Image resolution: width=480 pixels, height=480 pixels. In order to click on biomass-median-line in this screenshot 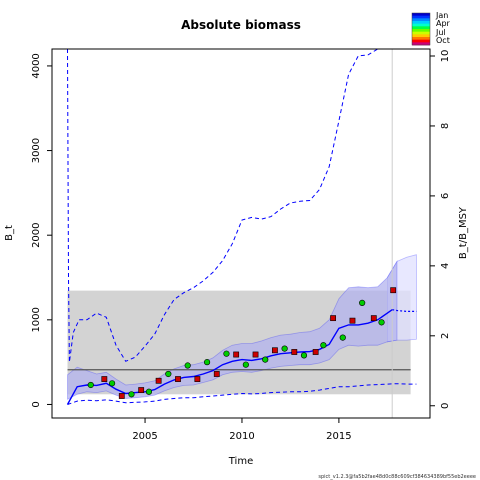, I will do `click(229, 357)`.